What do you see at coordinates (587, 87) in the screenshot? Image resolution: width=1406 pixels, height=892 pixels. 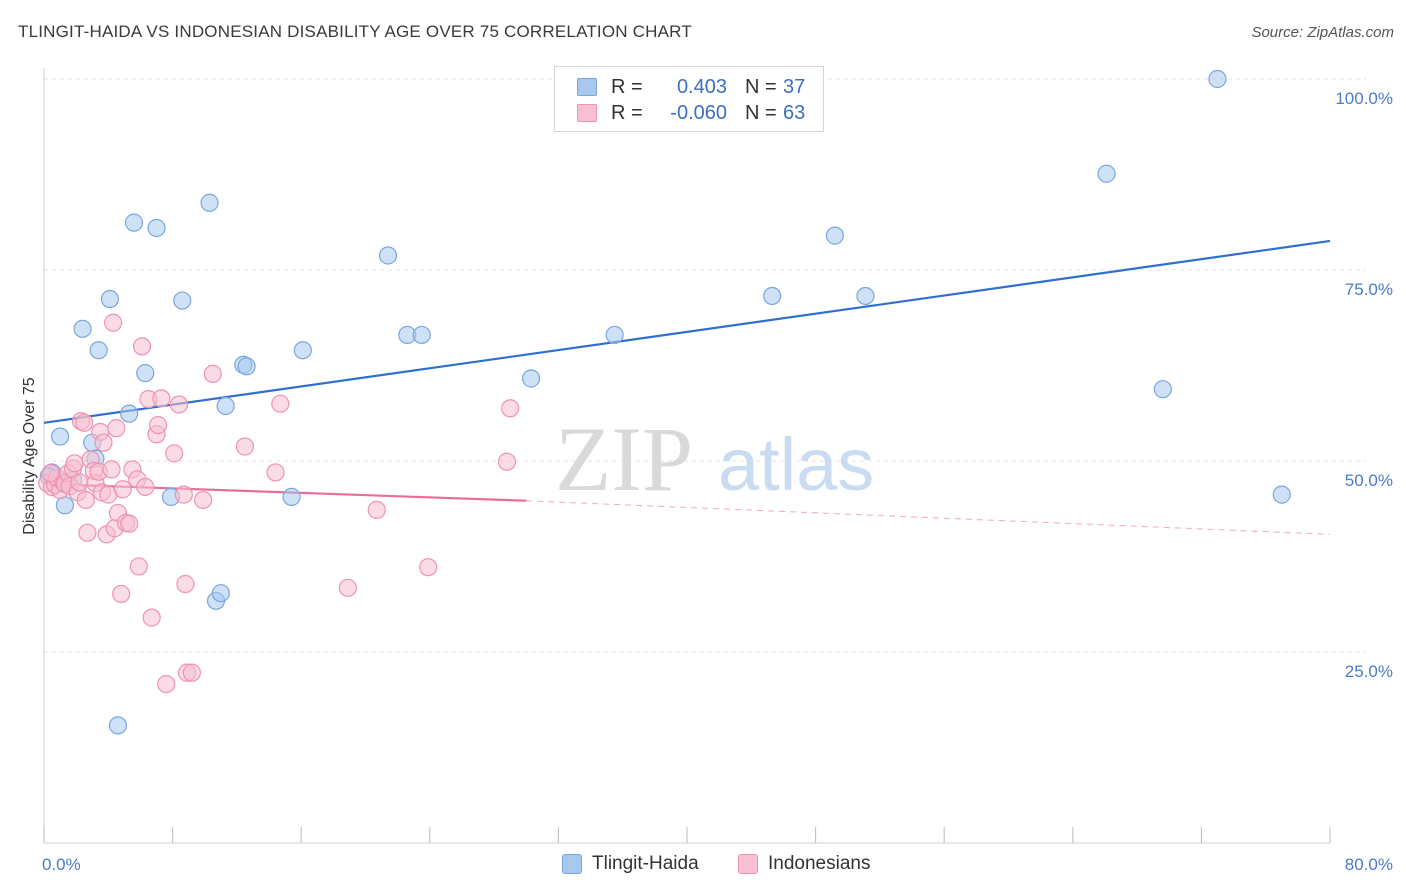 I see `legend-swatch-tlingit-haida` at bounding box center [587, 87].